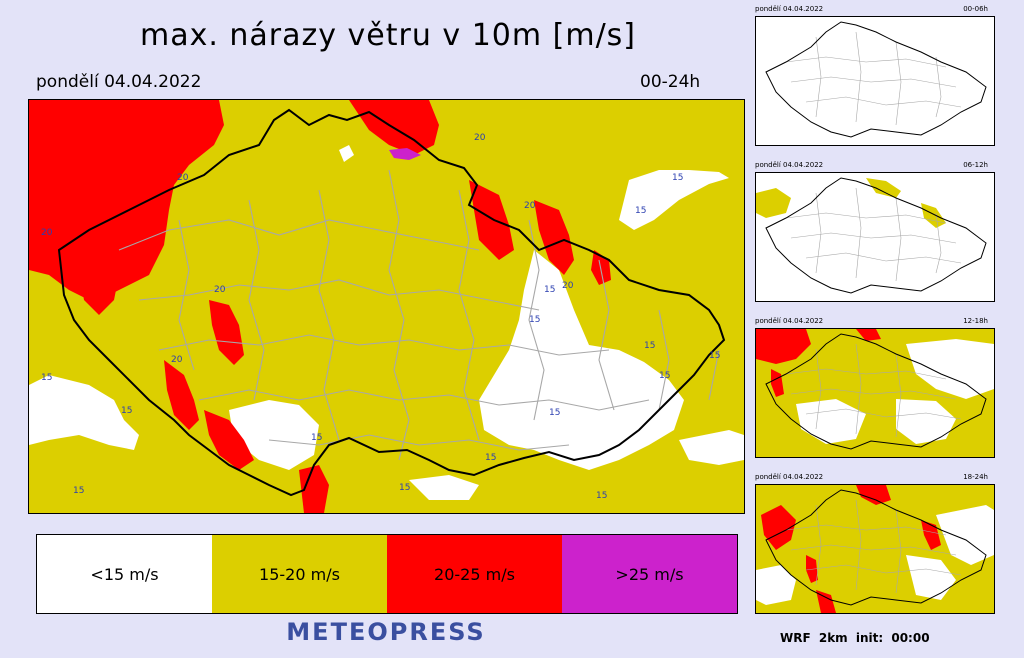 The width and height of the screenshot is (1024, 658). I want to click on thumbnail-06-12h: pondělí 04.04.2022 06-12h, so click(874, 232).